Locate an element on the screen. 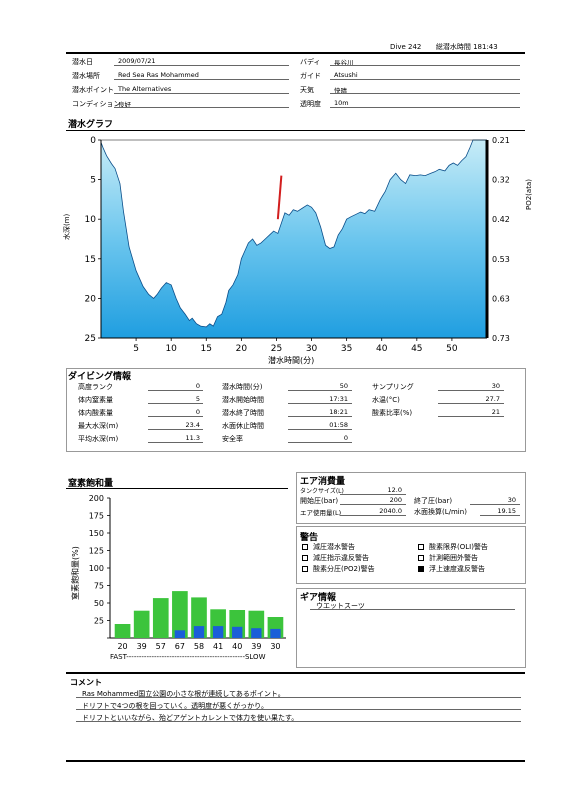 The height and width of the screenshot is (800, 565). y-tick-label: 25 is located at coordinates (90, 339).